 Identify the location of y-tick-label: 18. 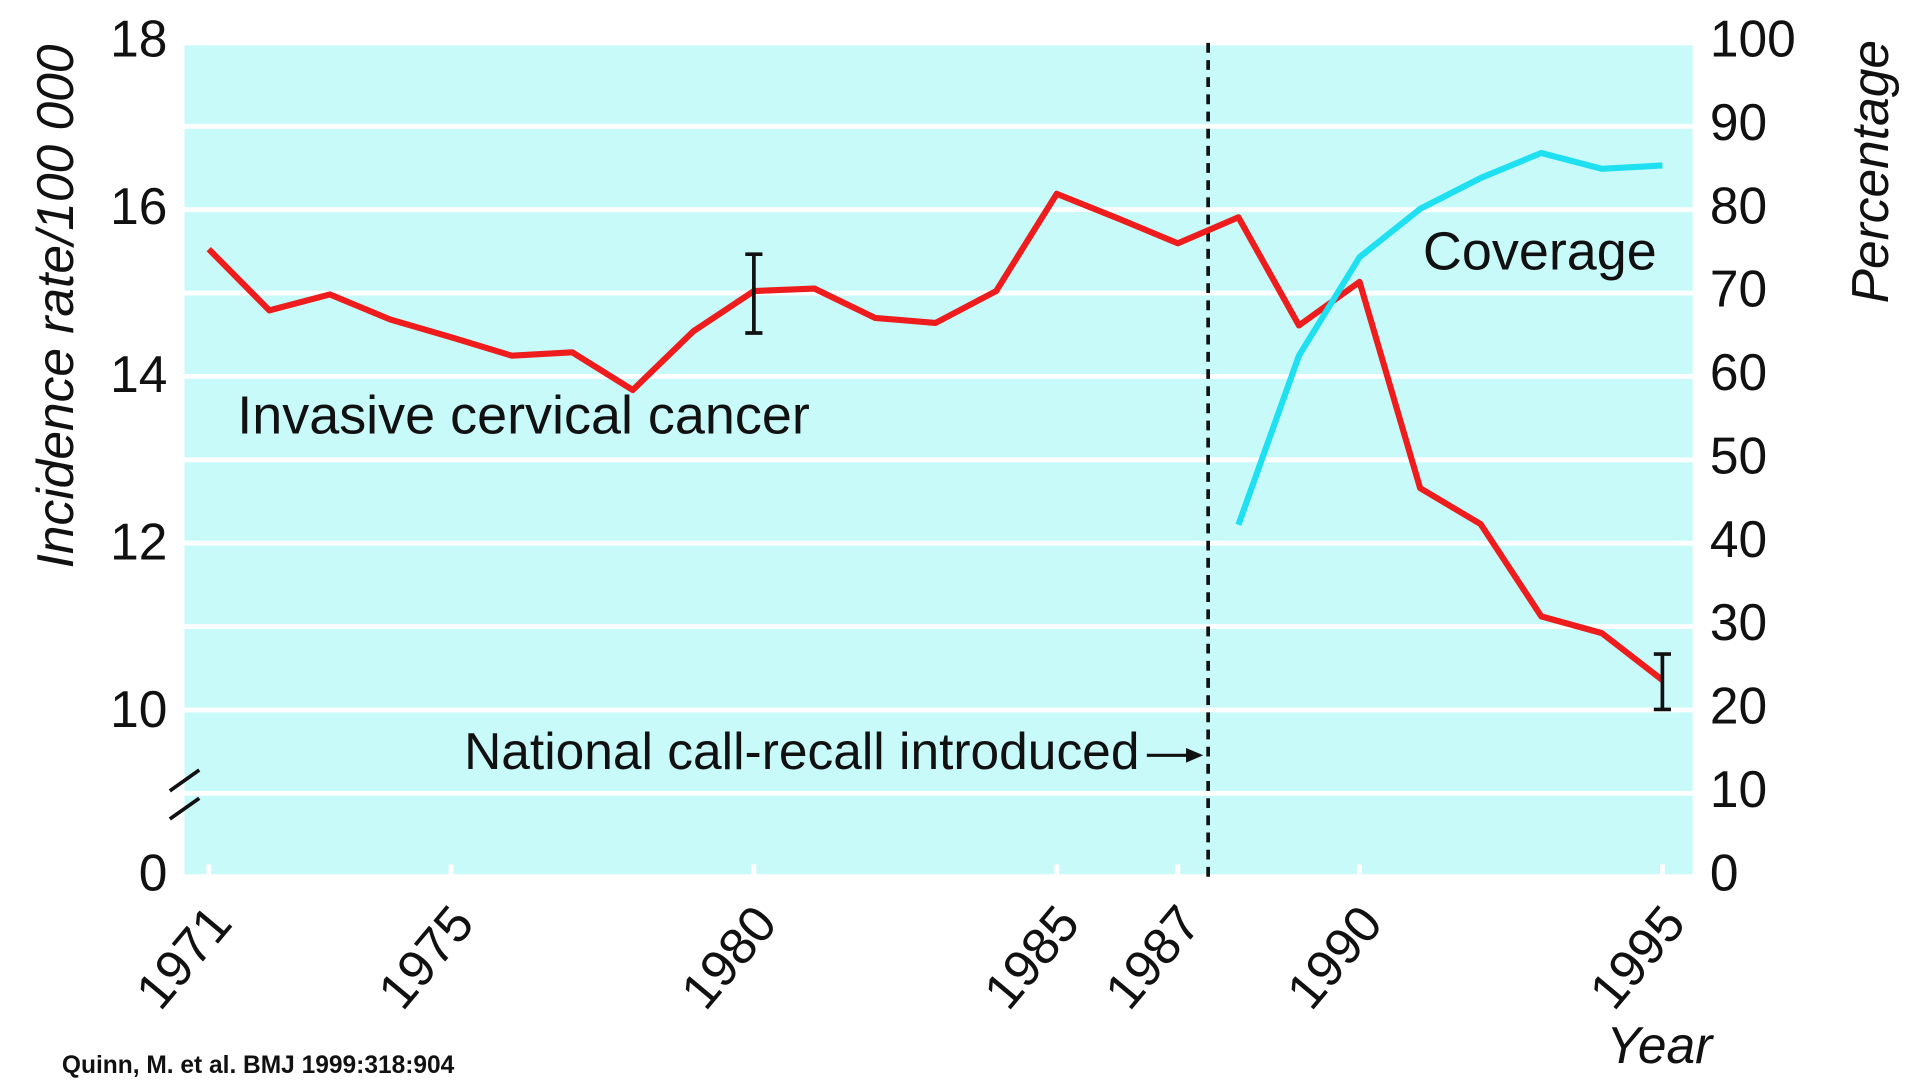
(138, 39).